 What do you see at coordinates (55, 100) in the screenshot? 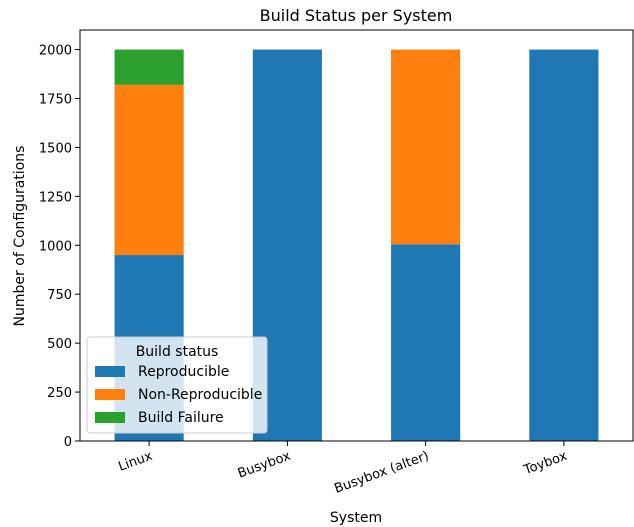
I see `y-tick-label: 1750` at bounding box center [55, 100].